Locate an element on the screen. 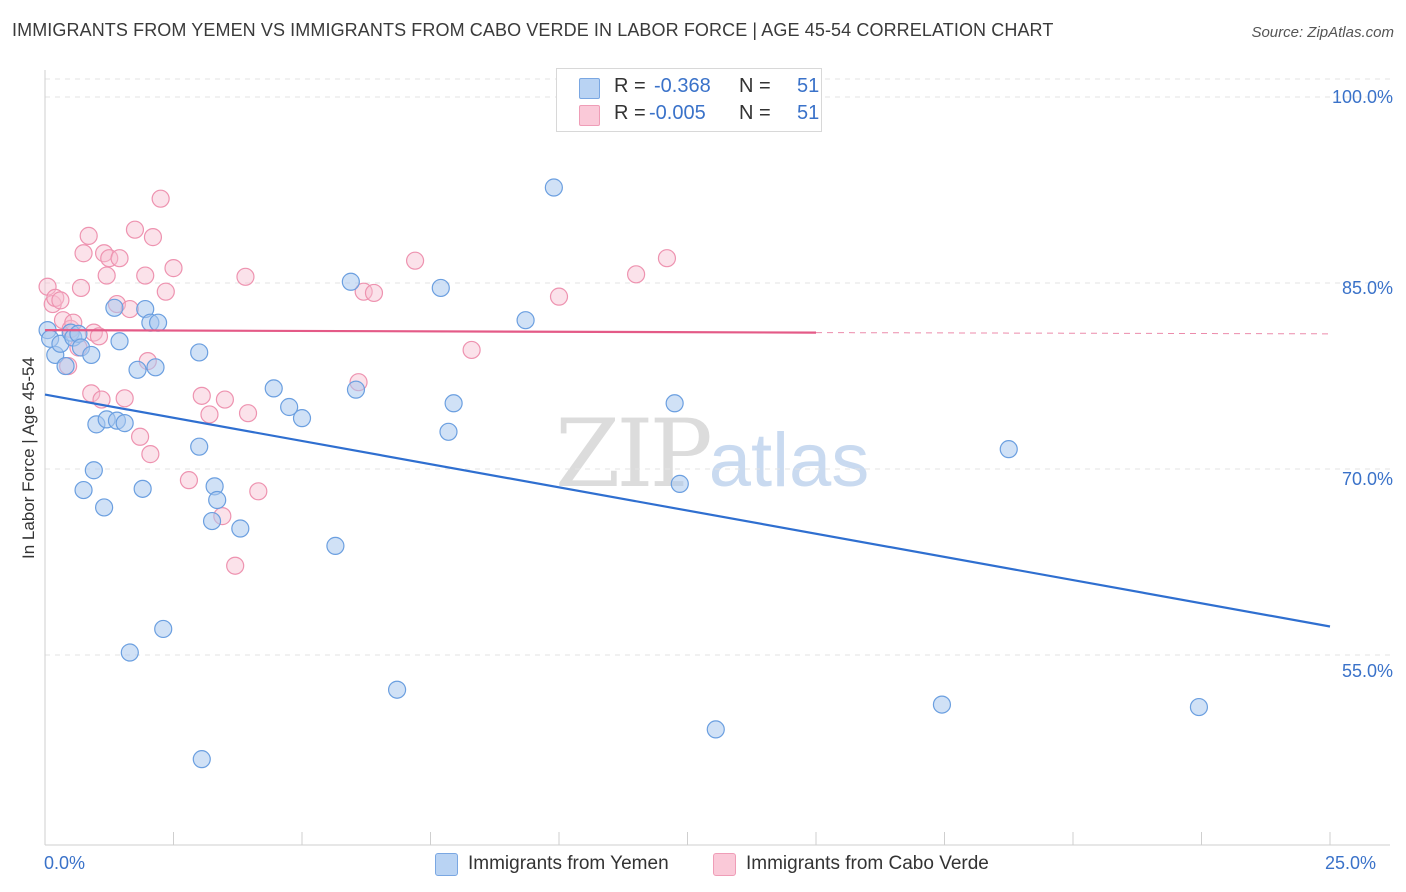 This screenshot has height=892, width=1406. legend-n-value-yemen: 51 is located at coordinates (808, 86).